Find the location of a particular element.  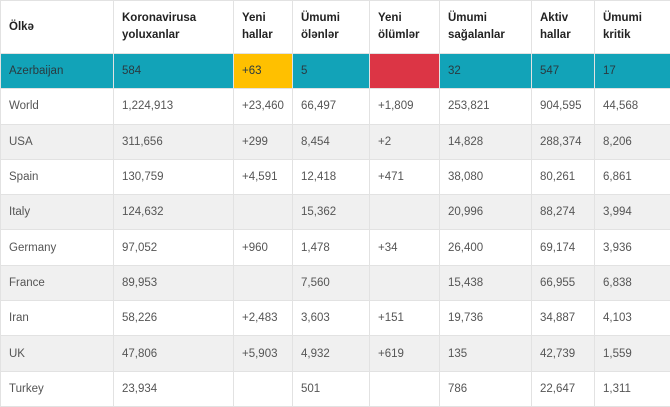

cell-total-cases: 58,226 is located at coordinates (174, 318).